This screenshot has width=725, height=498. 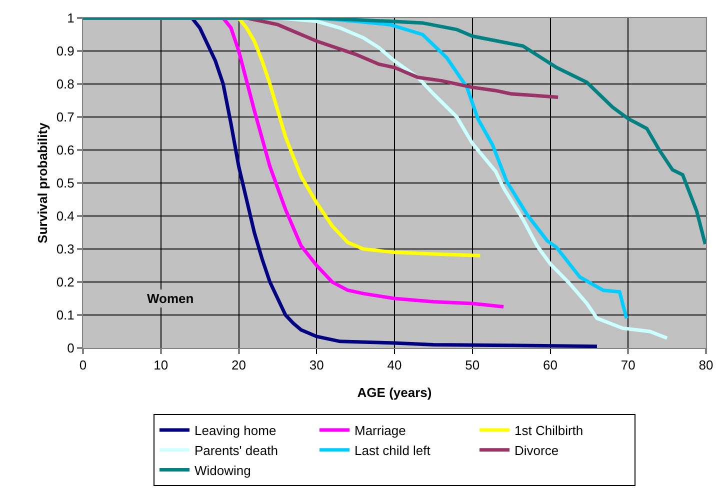 I want to click on x-tick-label: 30, so click(x=316, y=365).